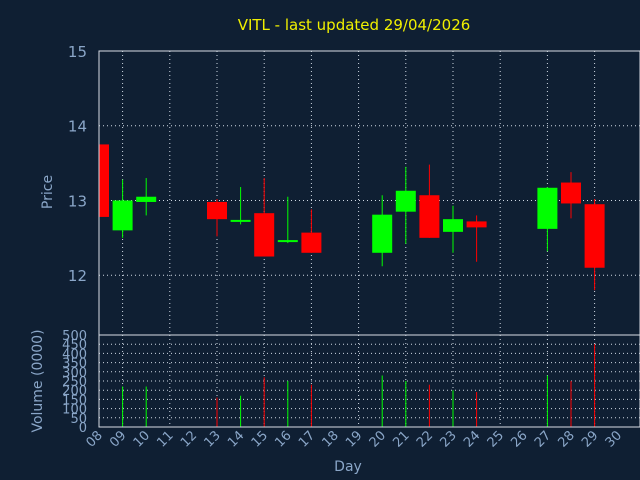 The image size is (640, 480). Describe the element at coordinates (77, 52) in the screenshot. I see `price-tick-15: 15` at that location.